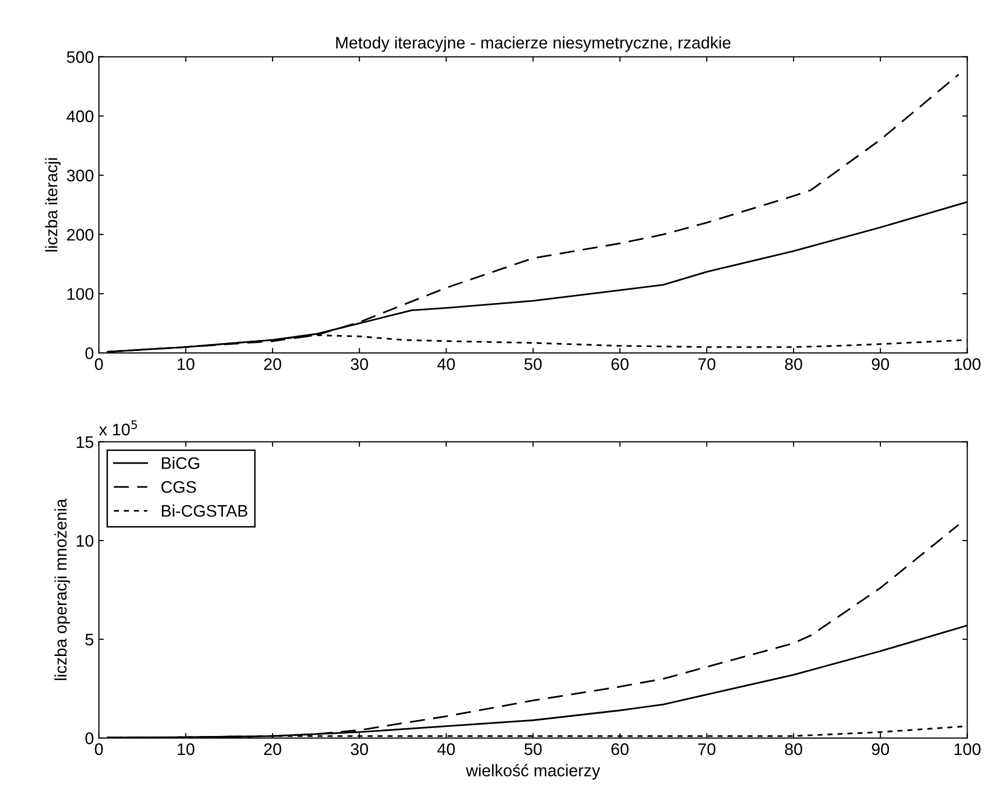  What do you see at coordinates (53, 205) in the screenshot?
I see `y-axis-title: liczba iteracji` at bounding box center [53, 205].